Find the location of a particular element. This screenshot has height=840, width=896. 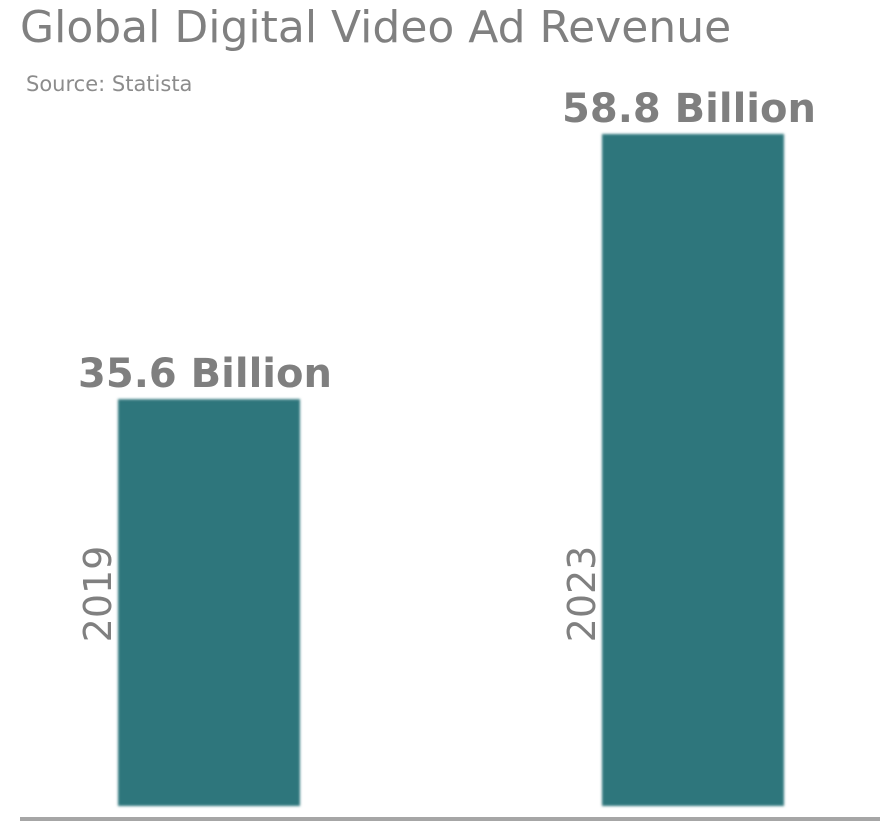

data-label-2019: 35.6 Billion is located at coordinates (205, 374).